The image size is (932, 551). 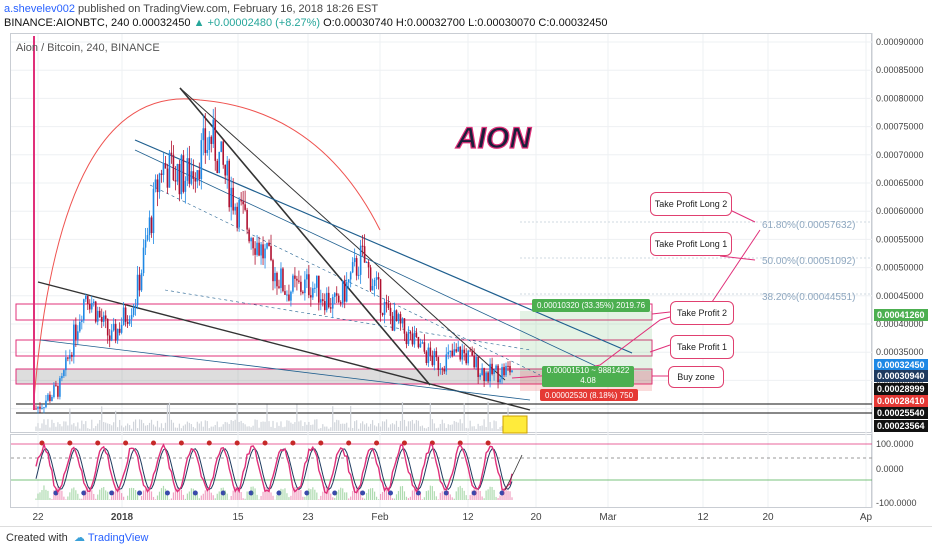 What do you see at coordinates (696, 377) in the screenshot?
I see `buy-zone-callout: Buy zone` at bounding box center [696, 377].